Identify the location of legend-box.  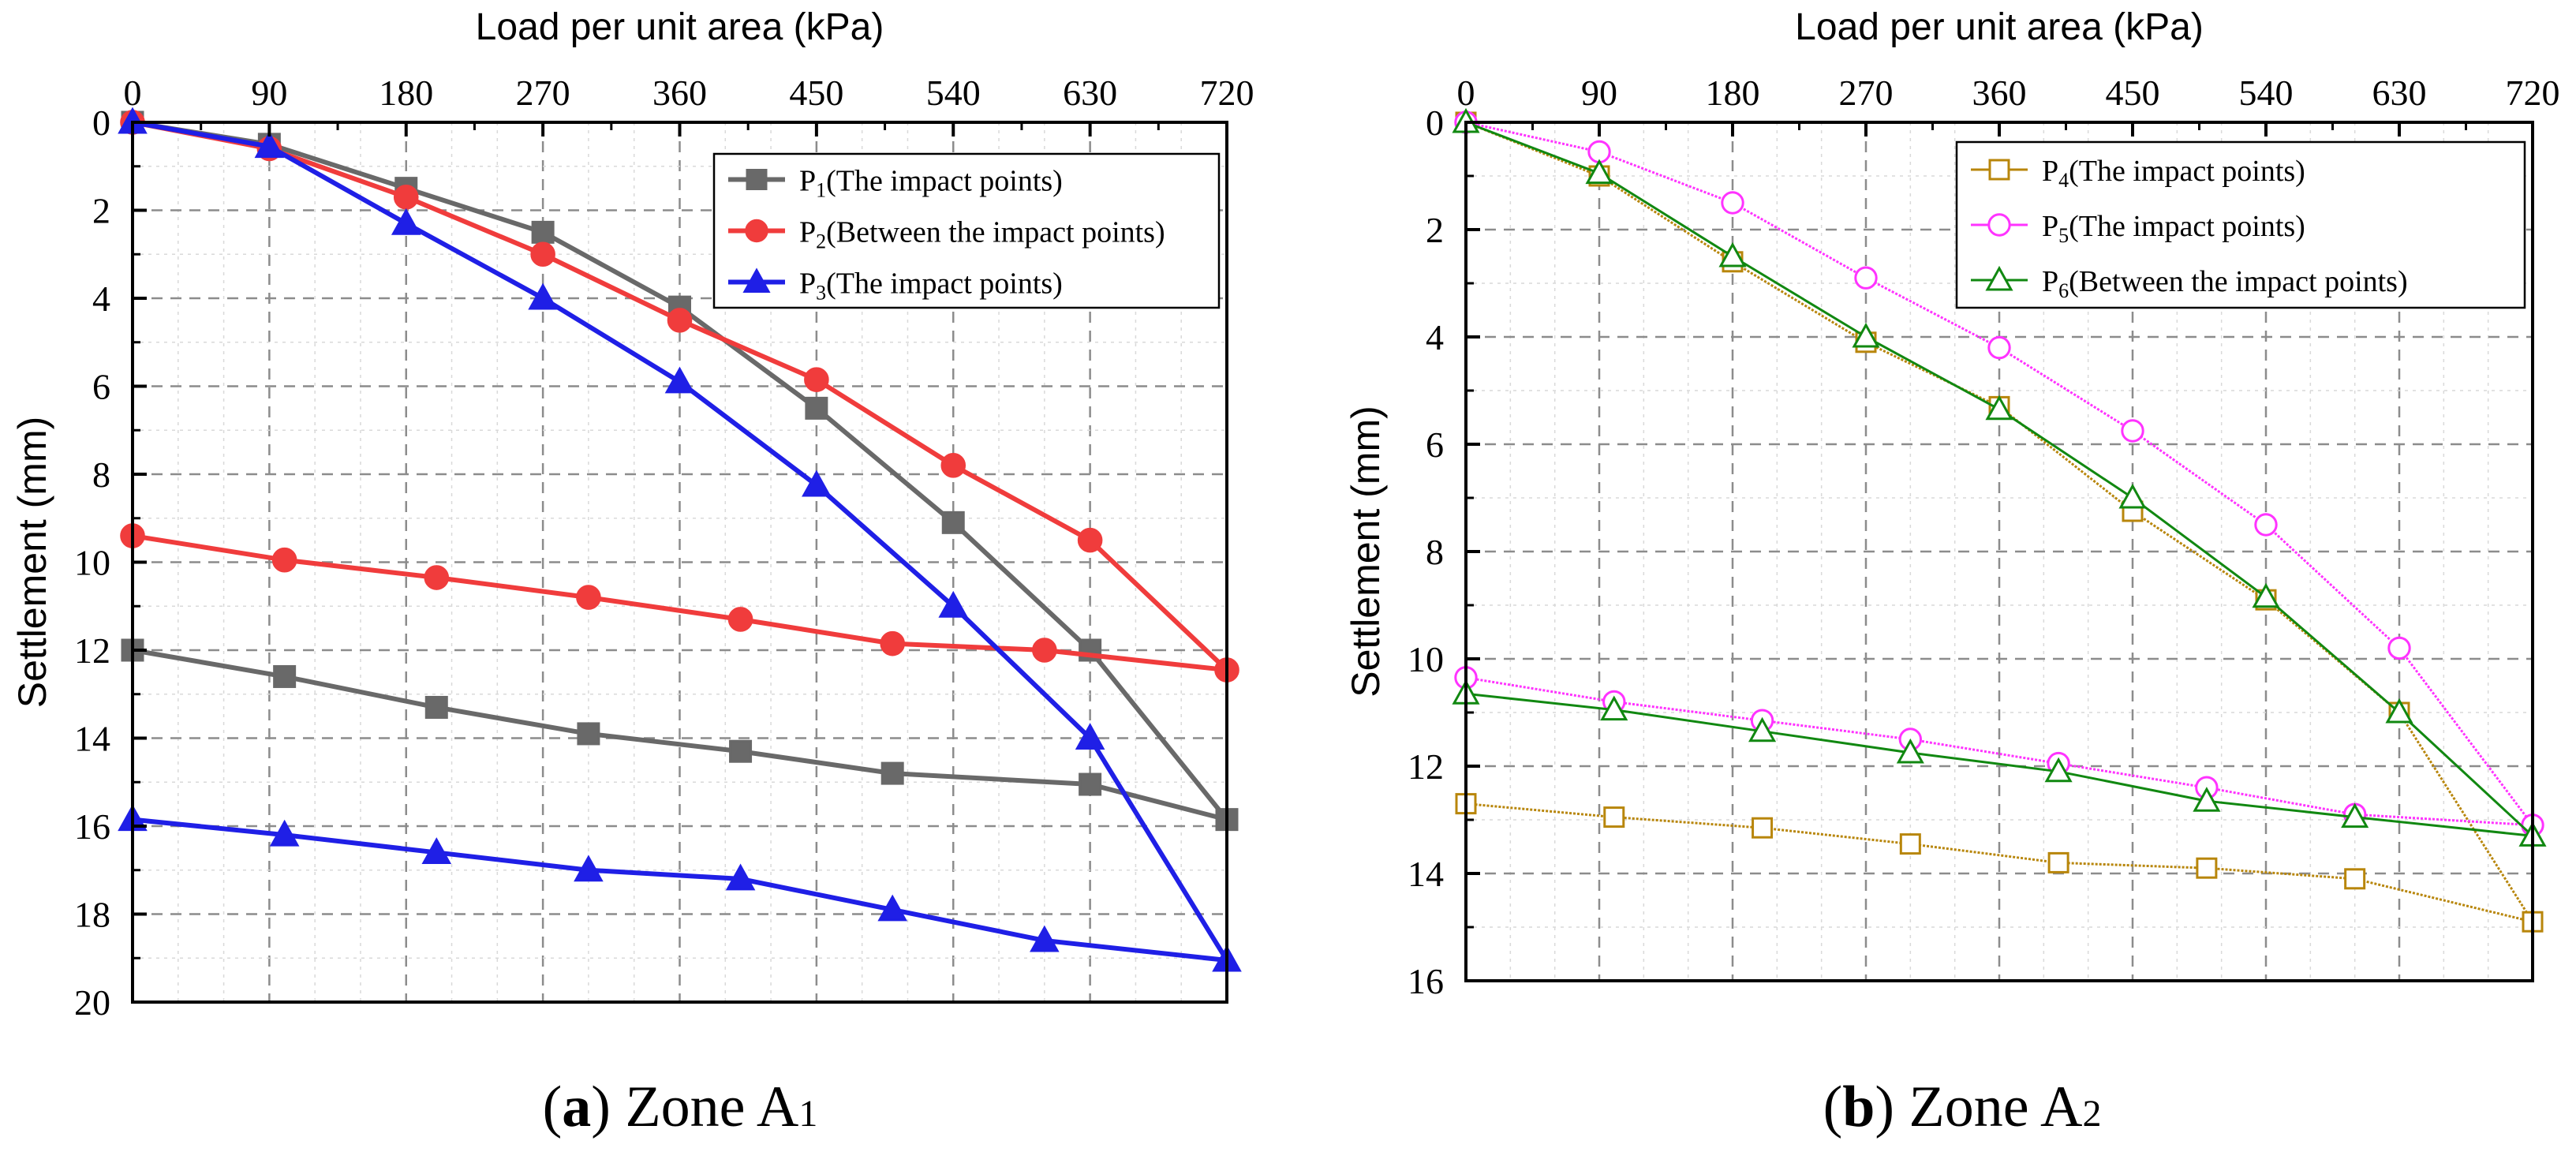
(966, 231).